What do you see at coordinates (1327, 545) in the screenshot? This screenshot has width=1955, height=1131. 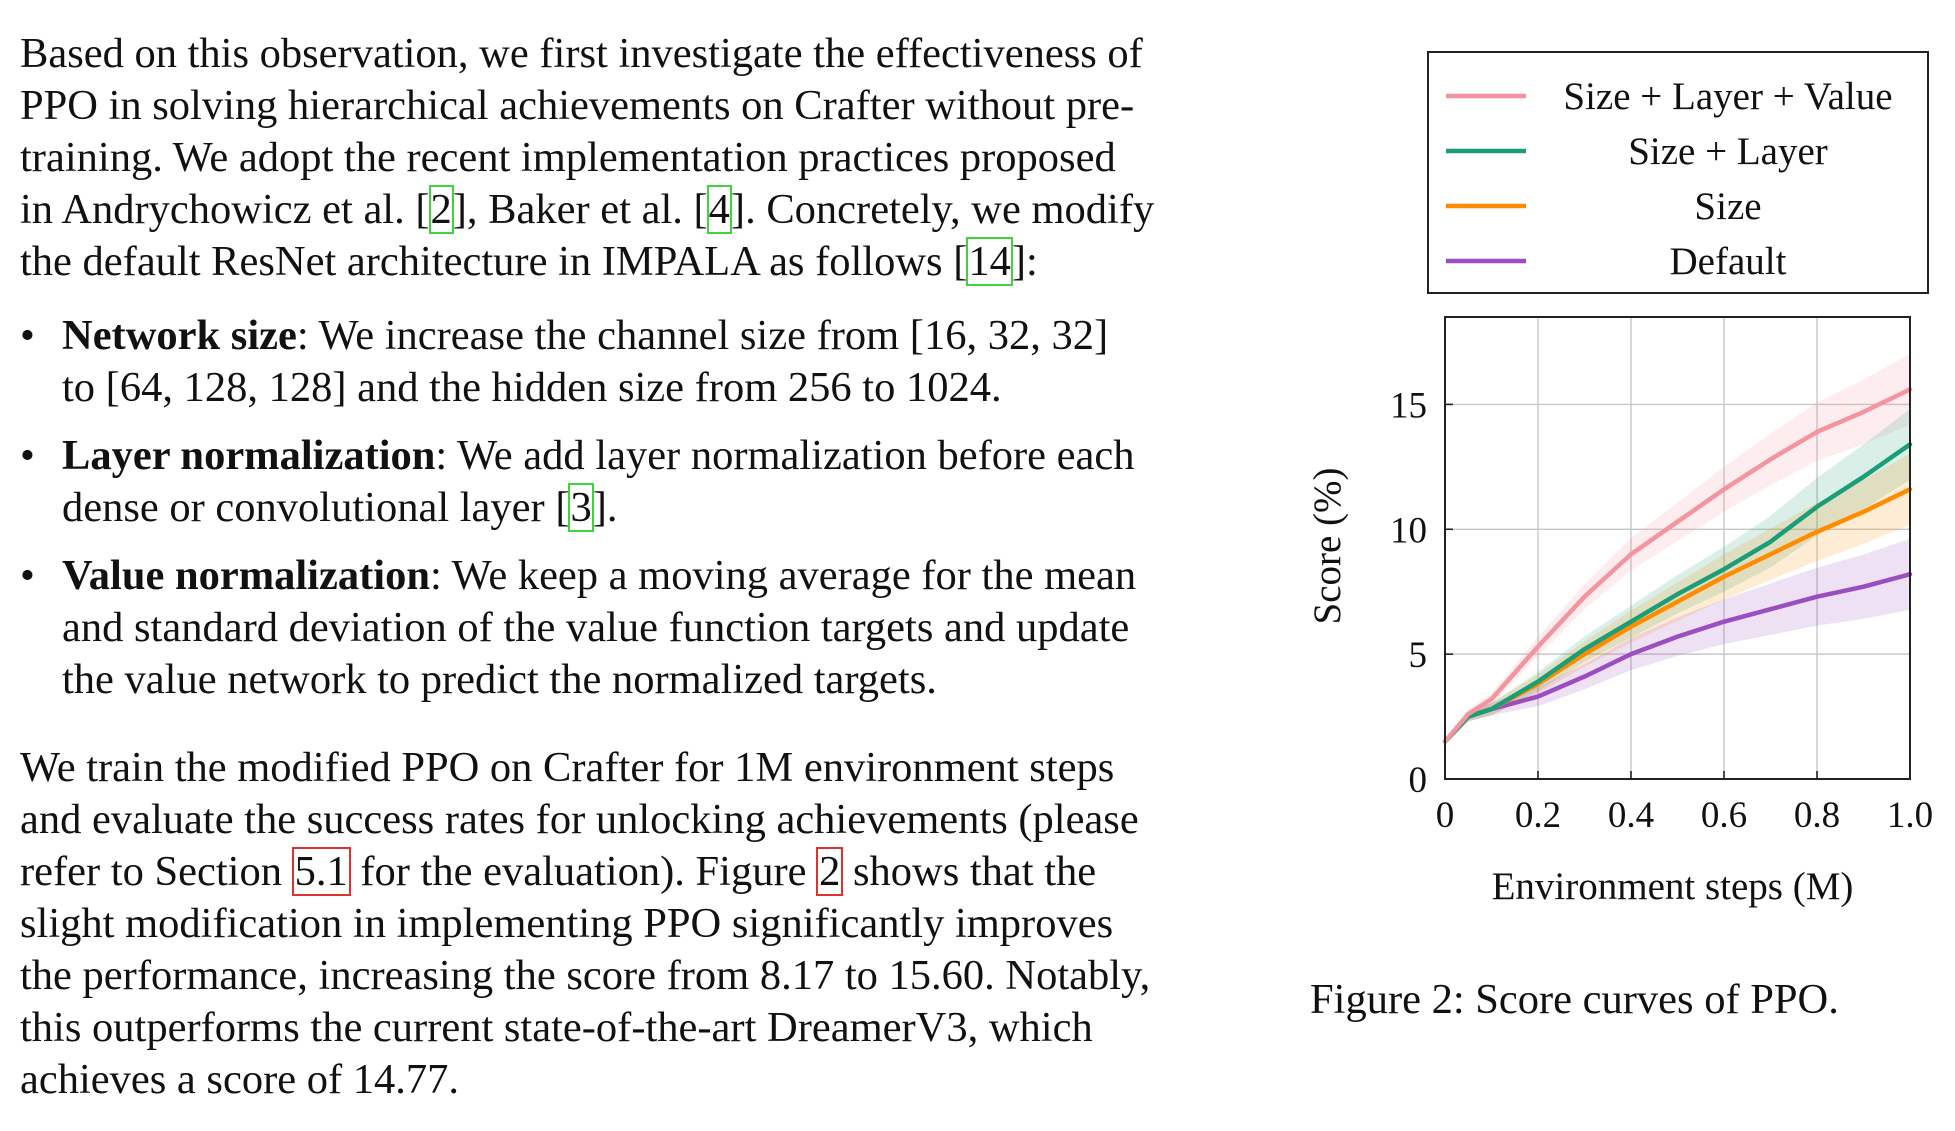 I see `y-axis-label: Score (%)` at bounding box center [1327, 545].